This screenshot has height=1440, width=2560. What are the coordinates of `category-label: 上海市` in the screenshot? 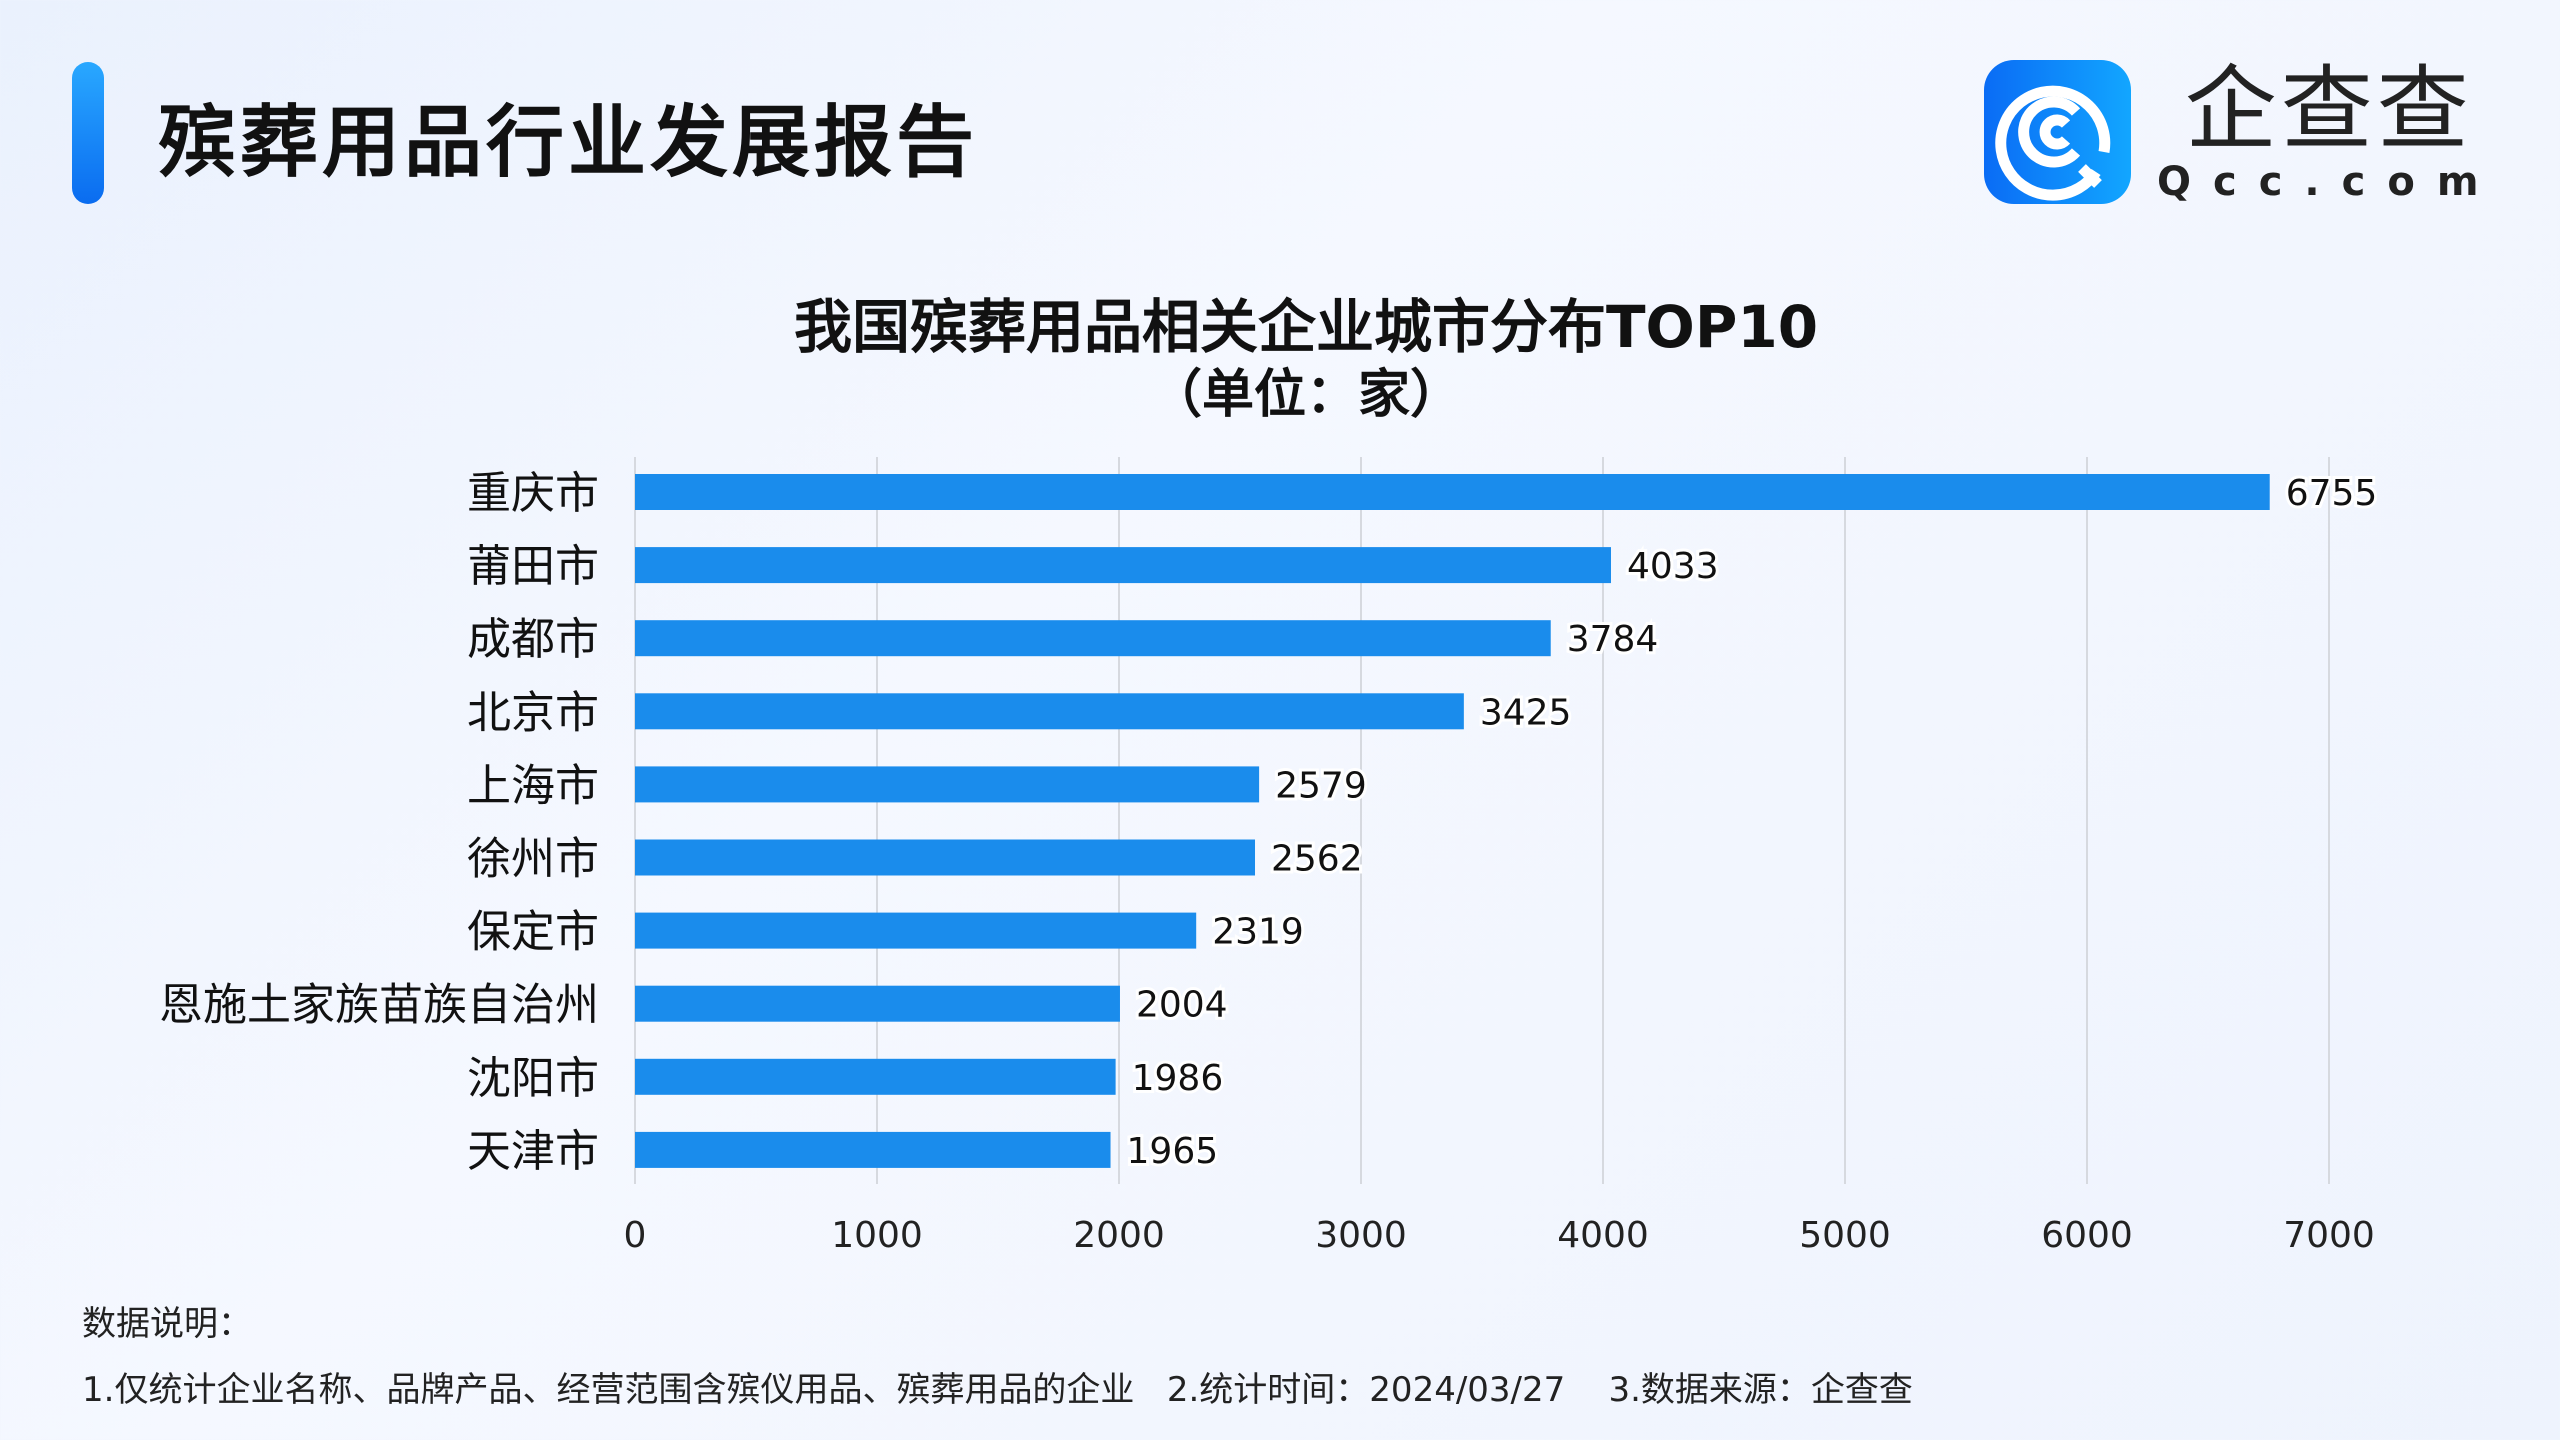 It's located at (533, 785).